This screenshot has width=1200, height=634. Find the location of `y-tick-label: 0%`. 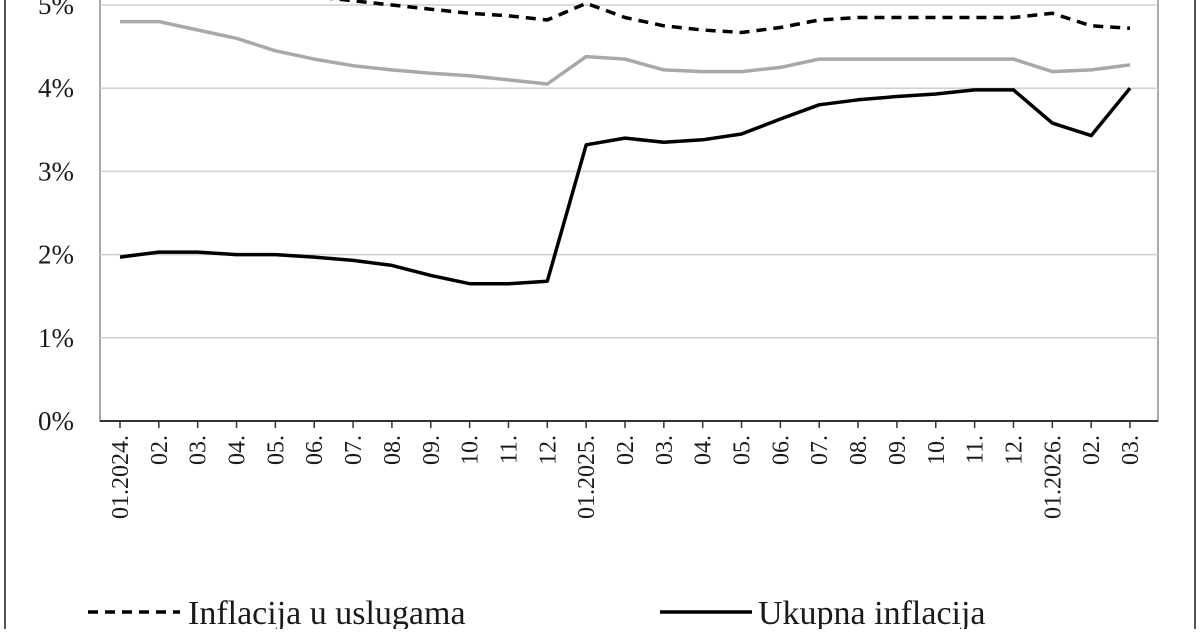

y-tick-label: 0% is located at coordinates (56, 421).